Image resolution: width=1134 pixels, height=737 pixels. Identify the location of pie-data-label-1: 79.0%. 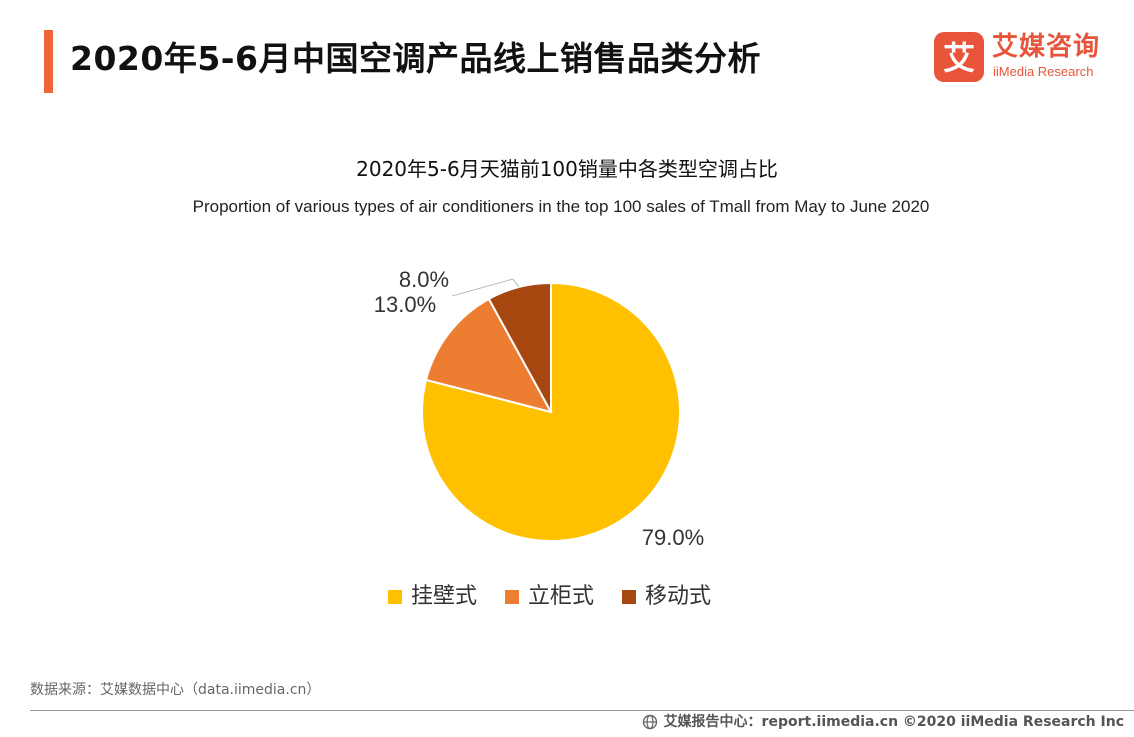
(673, 537).